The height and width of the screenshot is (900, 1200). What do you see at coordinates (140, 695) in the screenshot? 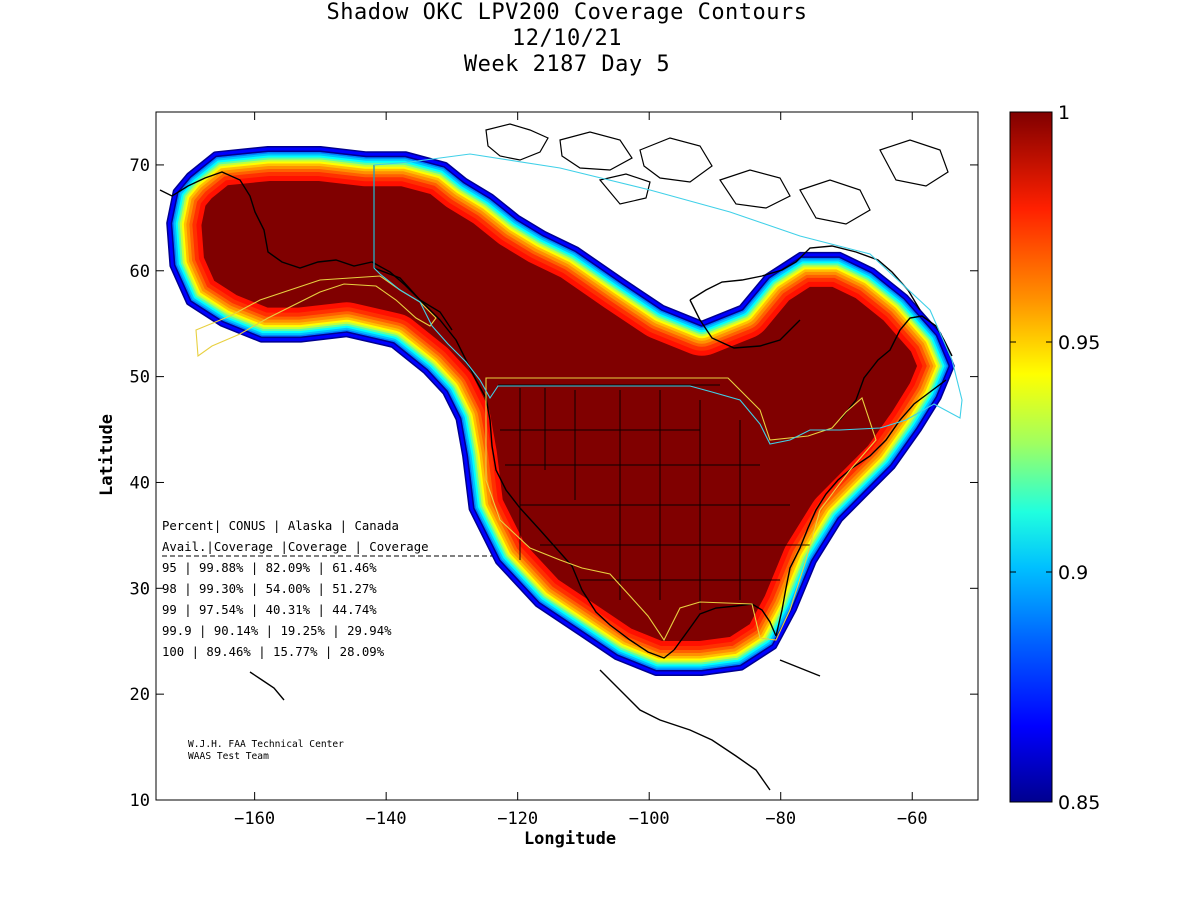
I see `y-tick-label: 20` at bounding box center [140, 695].